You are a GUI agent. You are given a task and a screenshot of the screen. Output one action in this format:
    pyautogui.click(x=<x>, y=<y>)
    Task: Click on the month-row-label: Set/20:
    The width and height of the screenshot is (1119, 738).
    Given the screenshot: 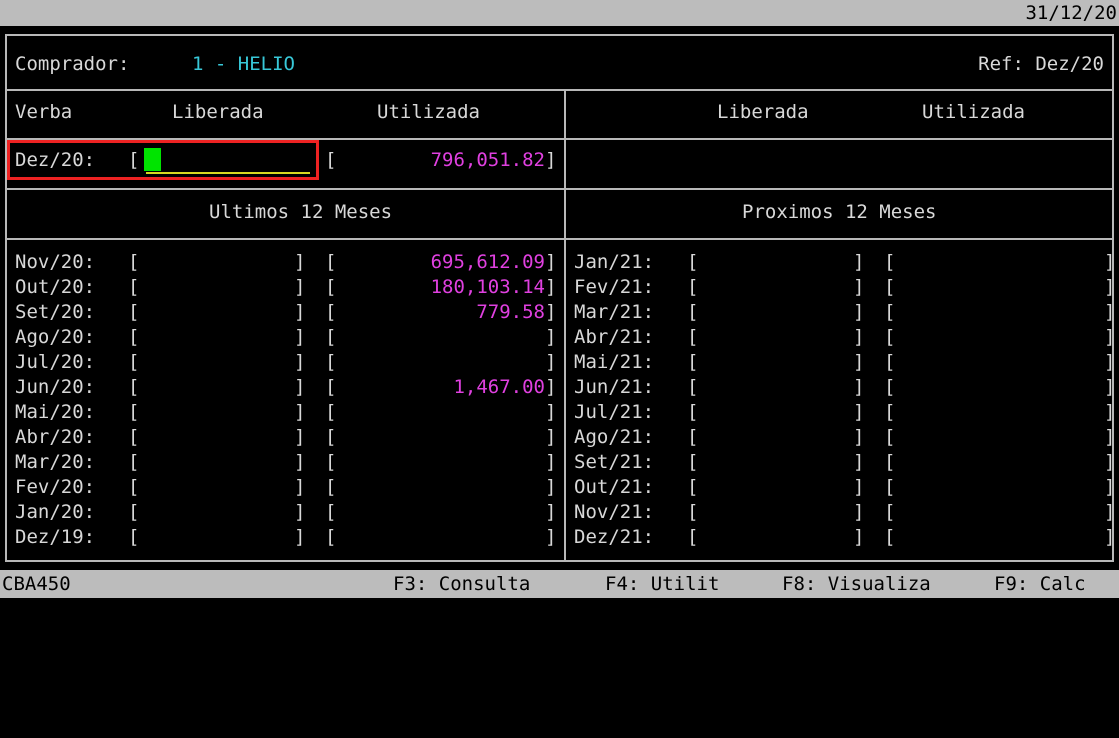 What is the action you would take?
    pyautogui.click(x=55, y=312)
    